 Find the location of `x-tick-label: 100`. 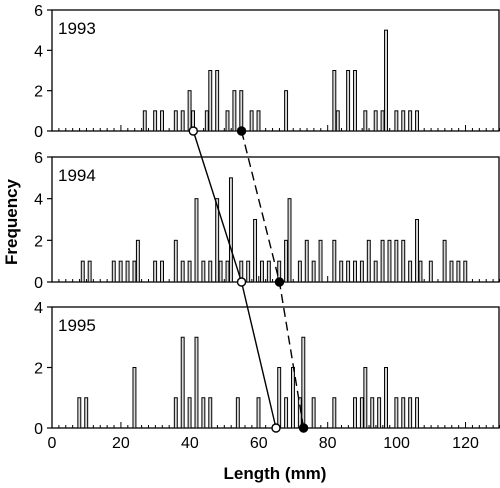

x-tick-label: 100 is located at coordinates (396, 443).